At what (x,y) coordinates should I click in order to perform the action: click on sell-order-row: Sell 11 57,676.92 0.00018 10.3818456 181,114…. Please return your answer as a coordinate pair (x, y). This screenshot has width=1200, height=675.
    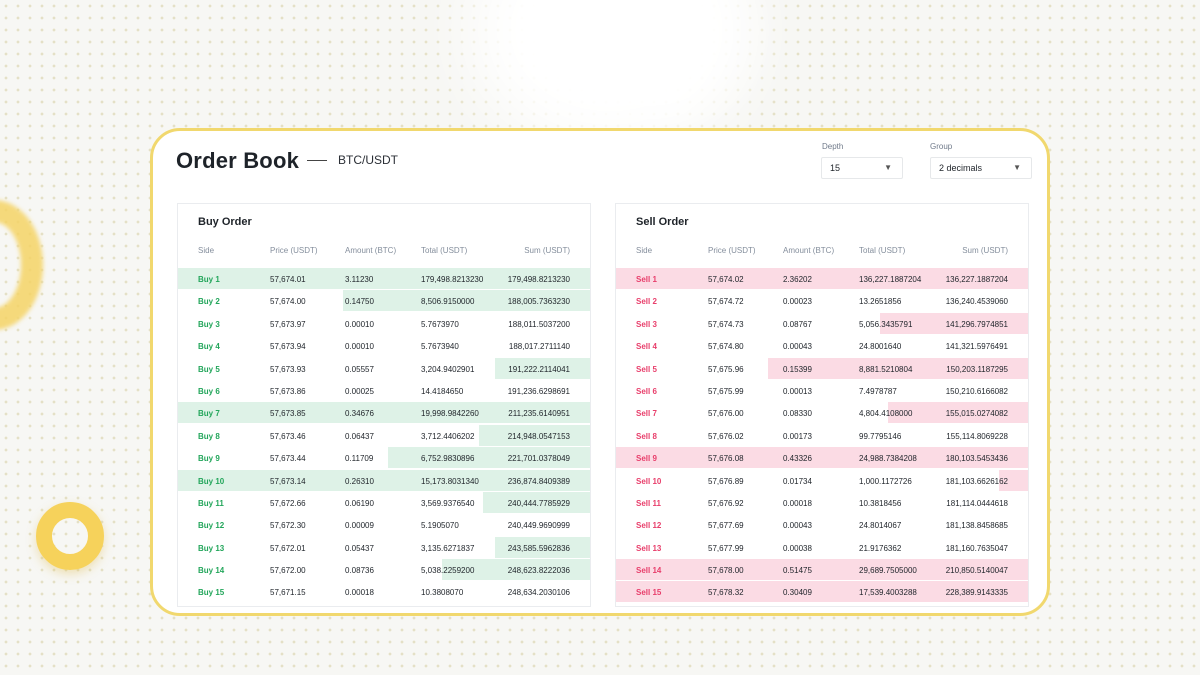
    Looking at the image, I should click on (822, 503).